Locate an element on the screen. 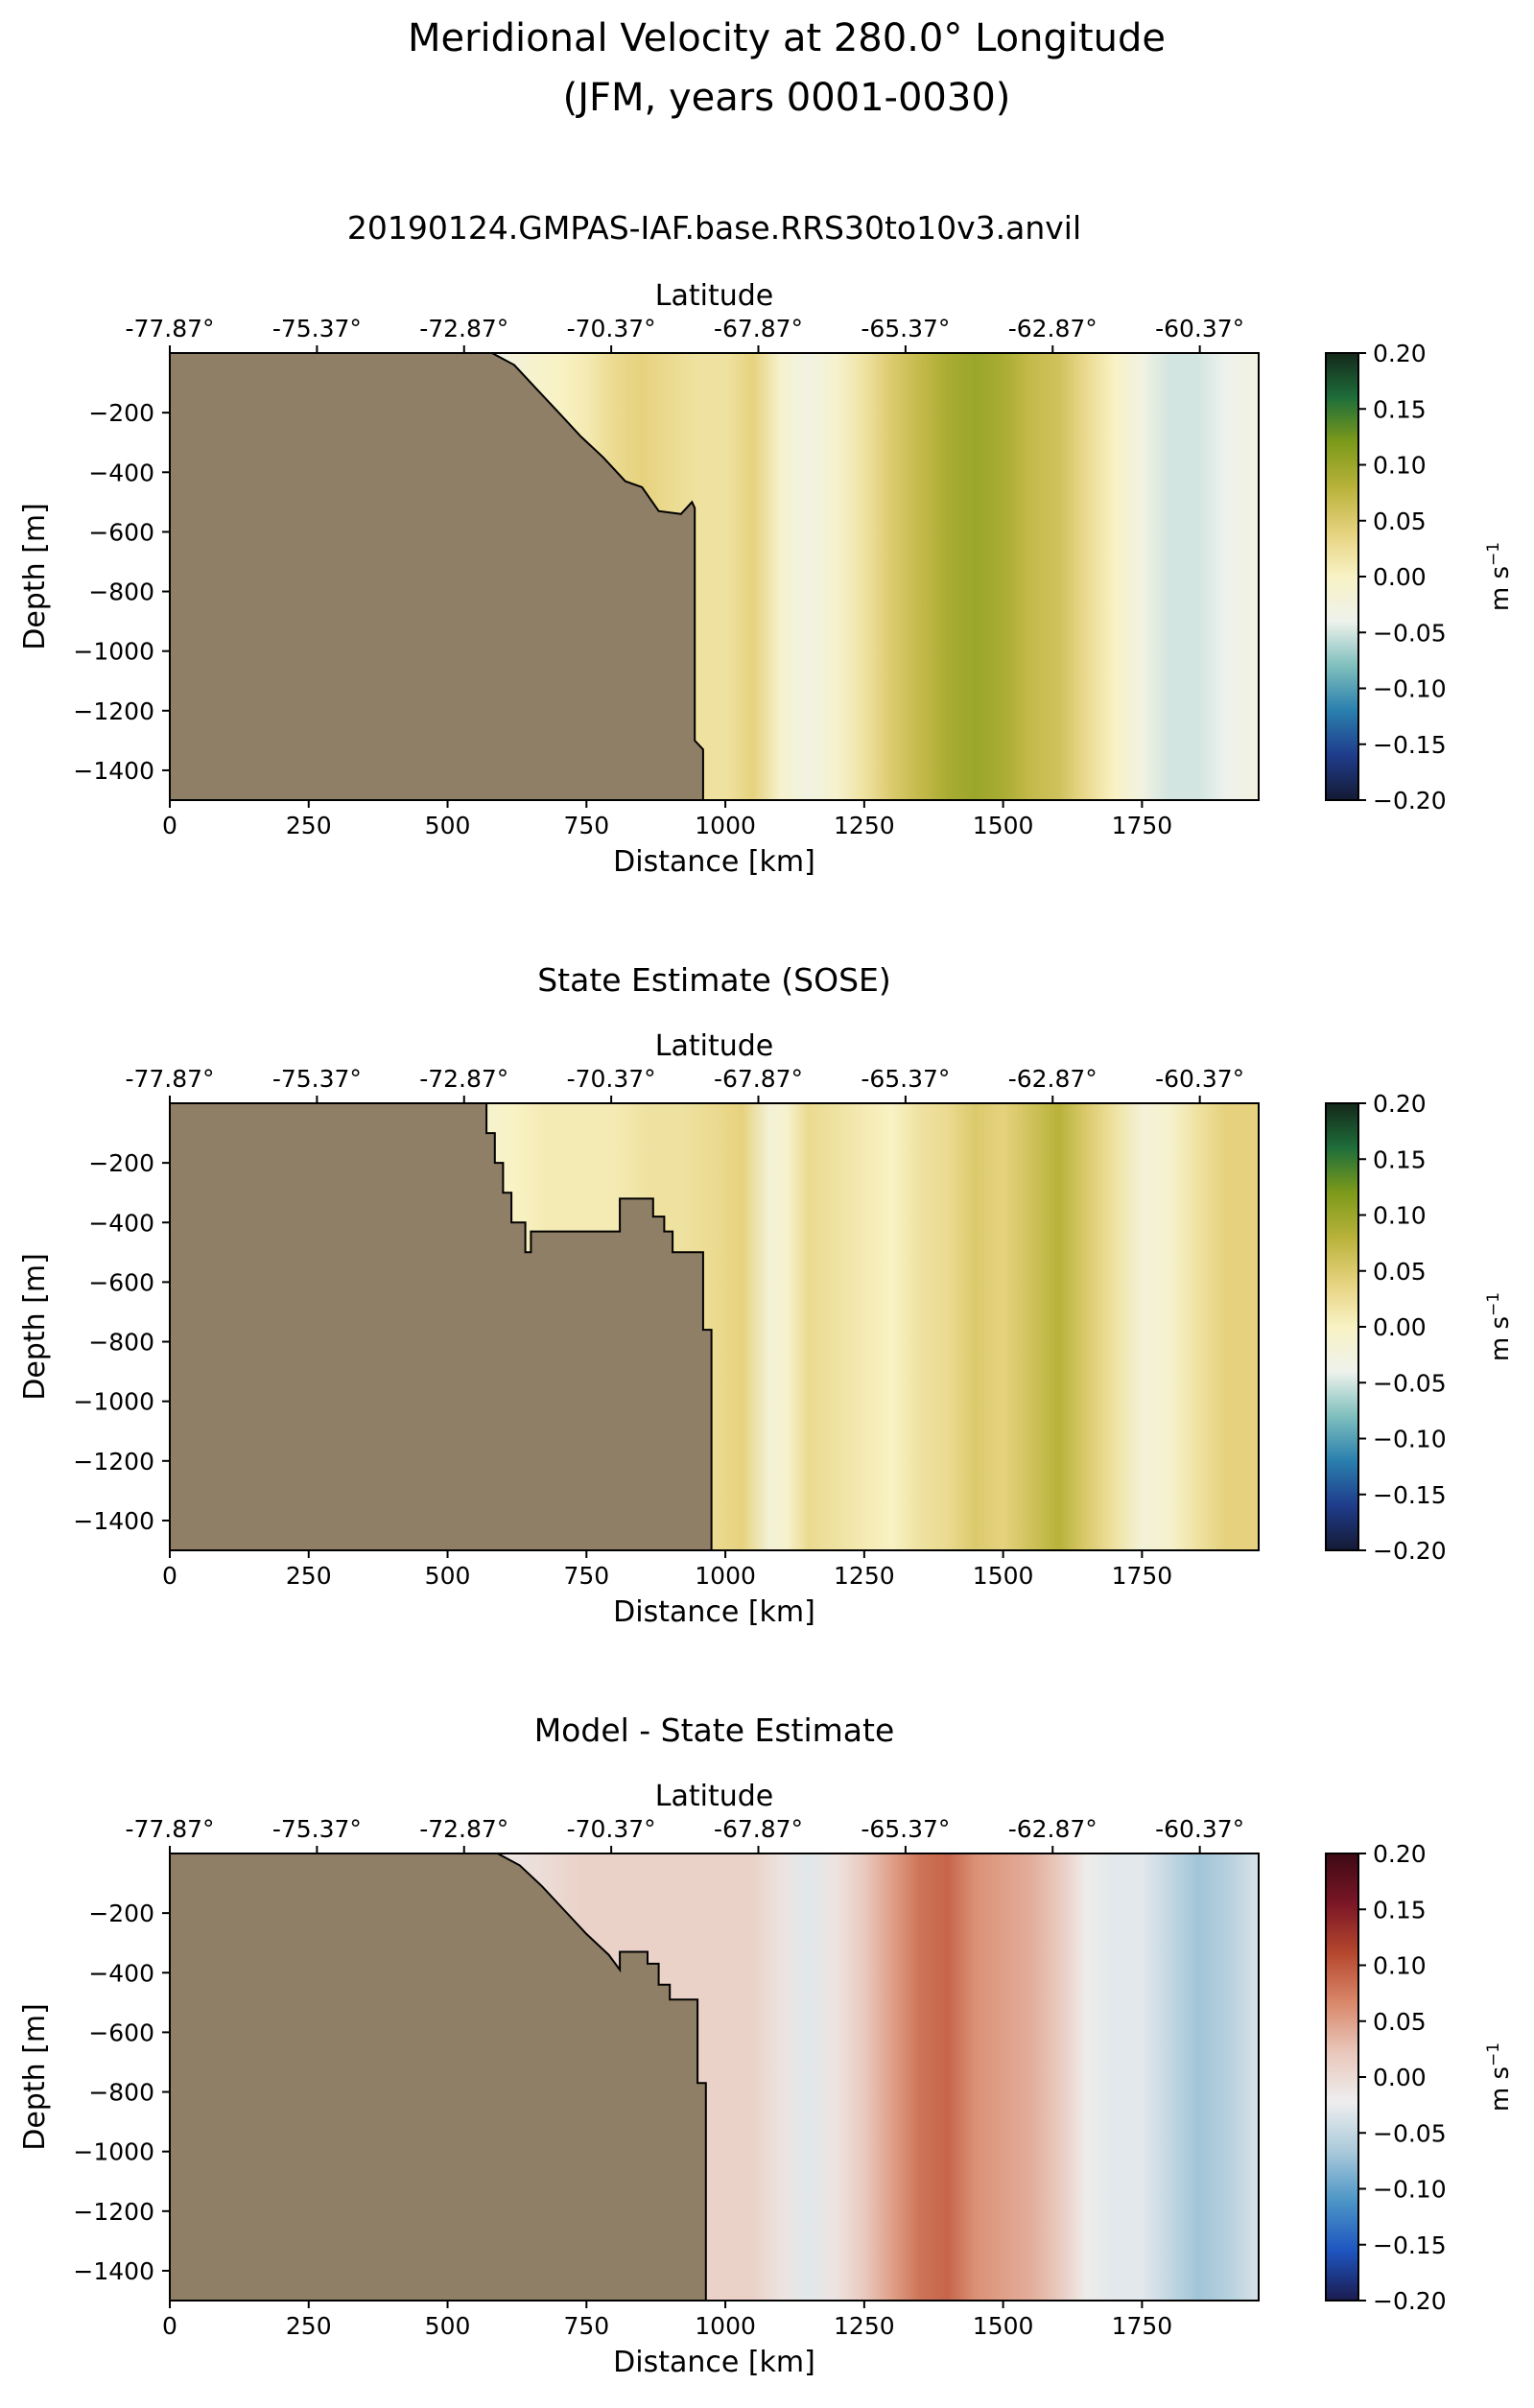  figure-title-line1: Meridional Velocity at 280.0° Longitude is located at coordinates (787, 38).